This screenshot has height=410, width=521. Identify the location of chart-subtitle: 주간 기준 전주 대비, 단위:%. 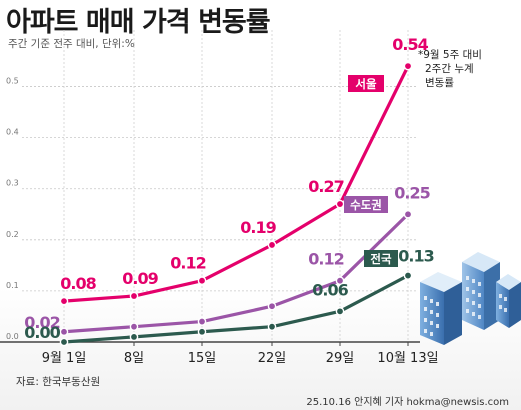
(71, 44).